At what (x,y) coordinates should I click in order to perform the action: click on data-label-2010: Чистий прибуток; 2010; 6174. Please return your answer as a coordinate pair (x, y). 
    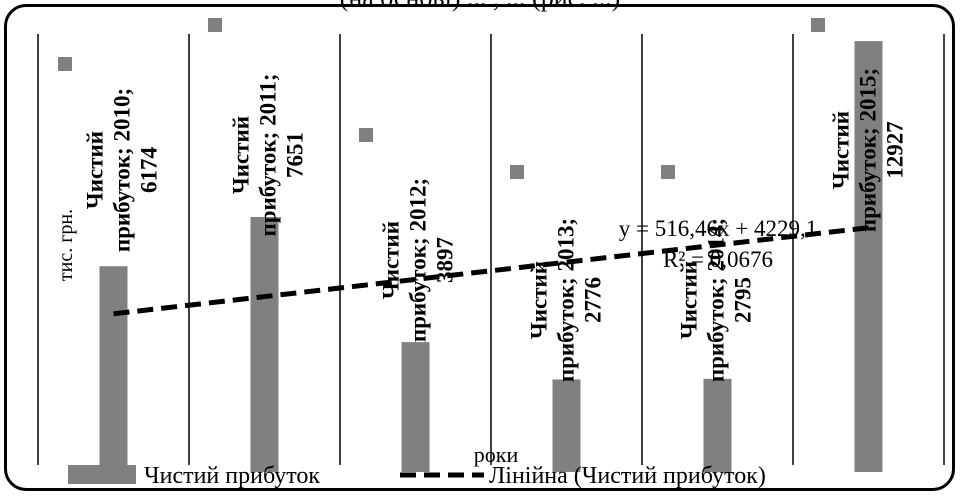
    Looking at the image, I should click on (121, 170).